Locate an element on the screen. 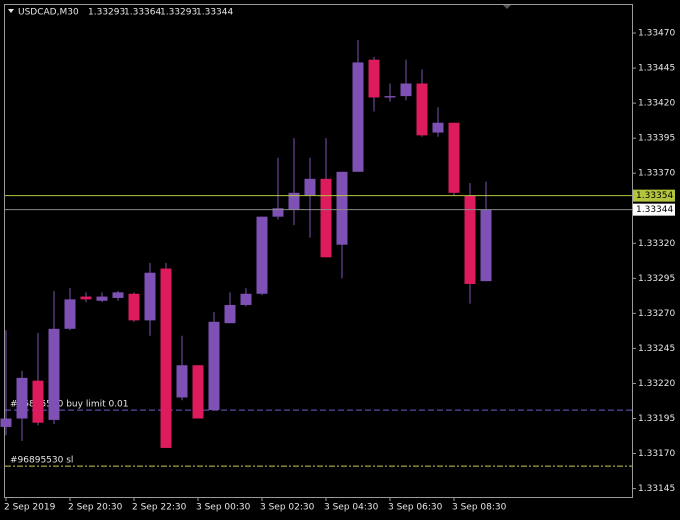  y-tick-label: 1.33245 is located at coordinates (656, 349).